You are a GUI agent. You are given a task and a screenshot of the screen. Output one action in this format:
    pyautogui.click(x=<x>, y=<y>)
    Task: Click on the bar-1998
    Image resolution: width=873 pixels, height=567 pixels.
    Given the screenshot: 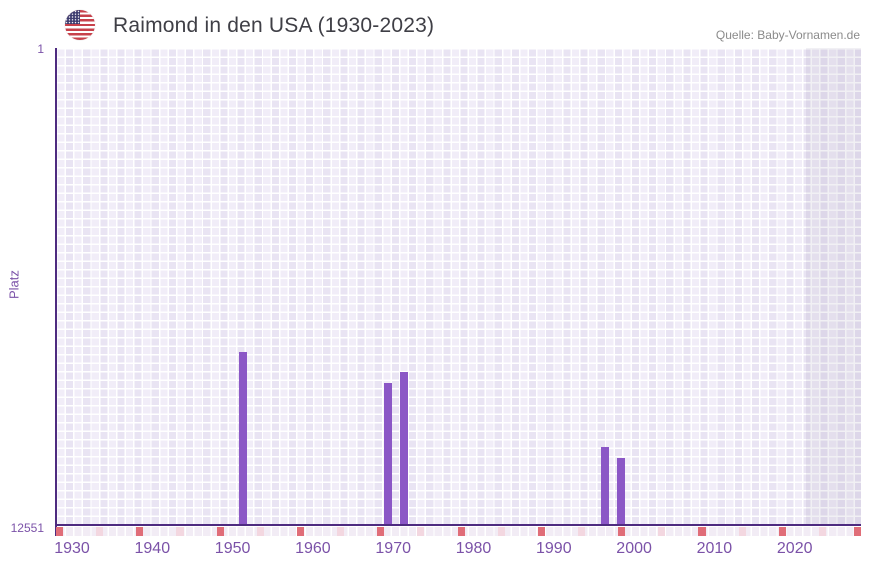 What is the action you would take?
    pyautogui.click(x=620, y=490)
    